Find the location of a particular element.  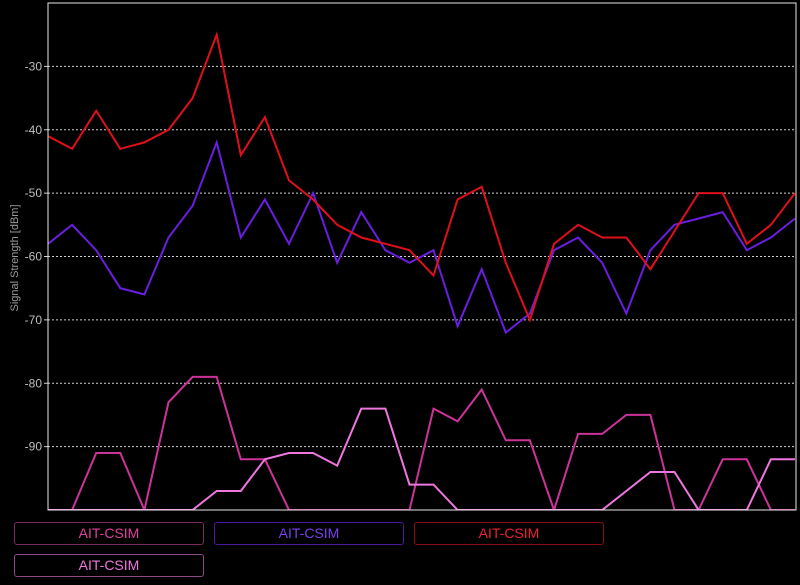

y-axis-title: Signal Strength [dBm] is located at coordinates (15, 257).